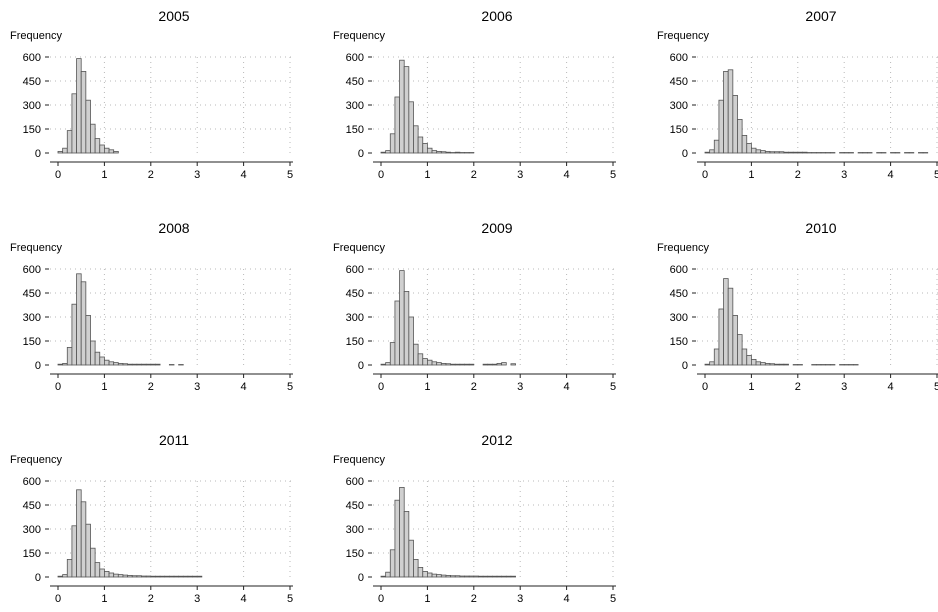 Image resolution: width=938 pixels, height=612 pixels. I want to click on panel-title: 2011, so click(174, 440).